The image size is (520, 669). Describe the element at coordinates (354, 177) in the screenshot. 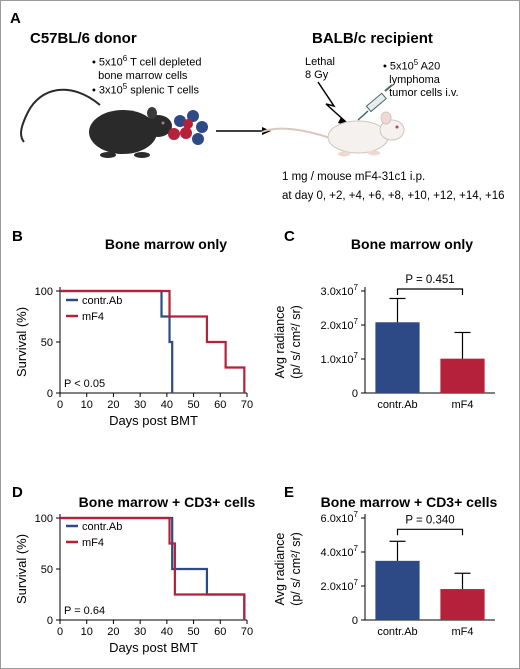

I see `treatment-line-1: 1 mg / mouse mF4-31c1 i.p.` at that location.